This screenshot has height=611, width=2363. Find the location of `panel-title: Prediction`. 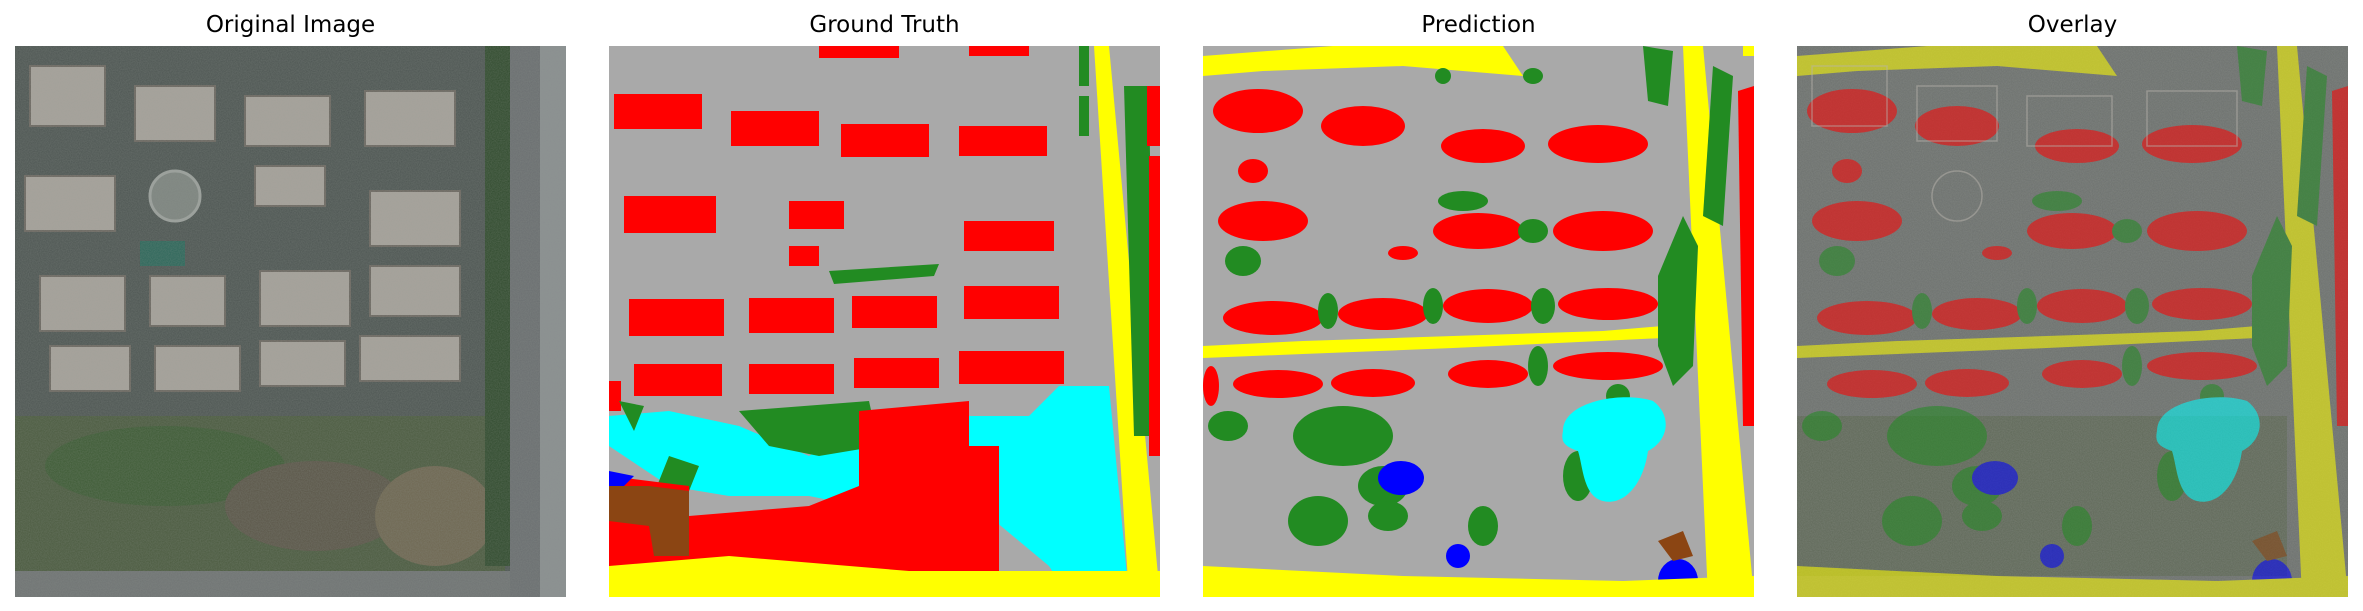

panel-title: Prediction is located at coordinates (1478, 25).